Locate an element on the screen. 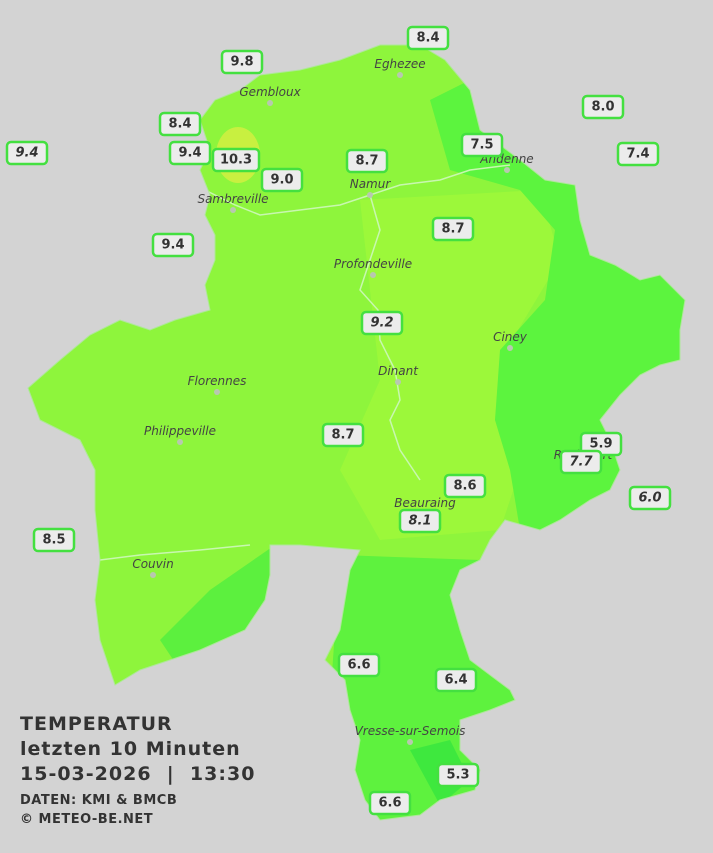  city-name: Eghezee is located at coordinates (399, 64).